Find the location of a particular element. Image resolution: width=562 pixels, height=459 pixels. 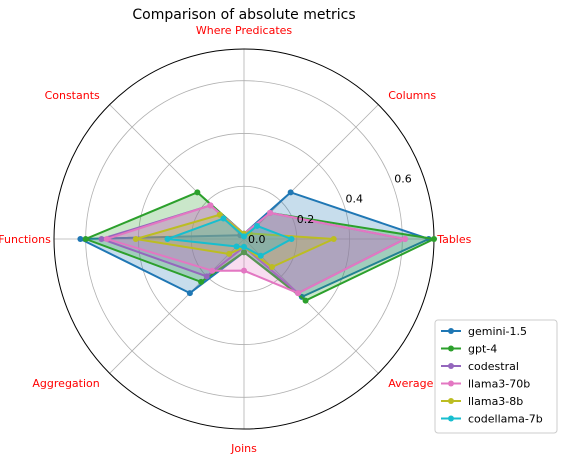

legend-item: gemini-1.5 is located at coordinates (484, 331).